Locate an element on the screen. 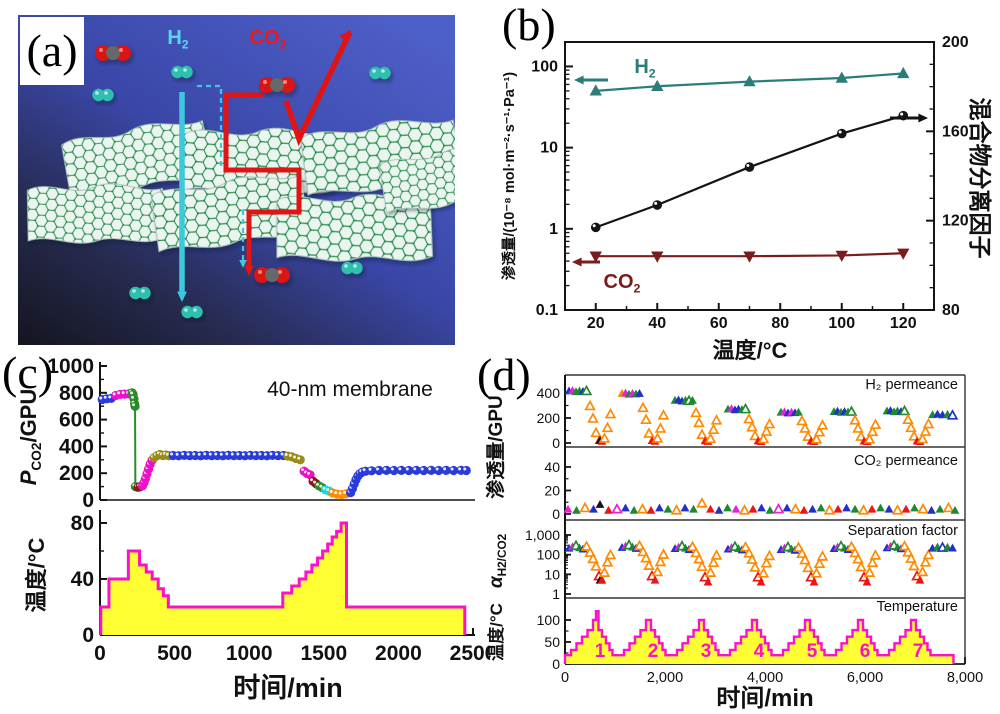 The image size is (1000, 714). svg-text: 600 is located at coordinates (76, 420).